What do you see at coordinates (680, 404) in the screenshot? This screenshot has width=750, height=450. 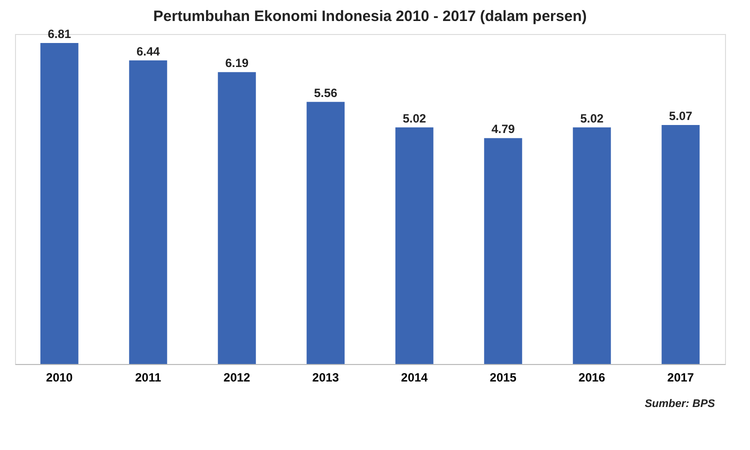 I see `text: Sumber: BPS` at bounding box center [680, 404].